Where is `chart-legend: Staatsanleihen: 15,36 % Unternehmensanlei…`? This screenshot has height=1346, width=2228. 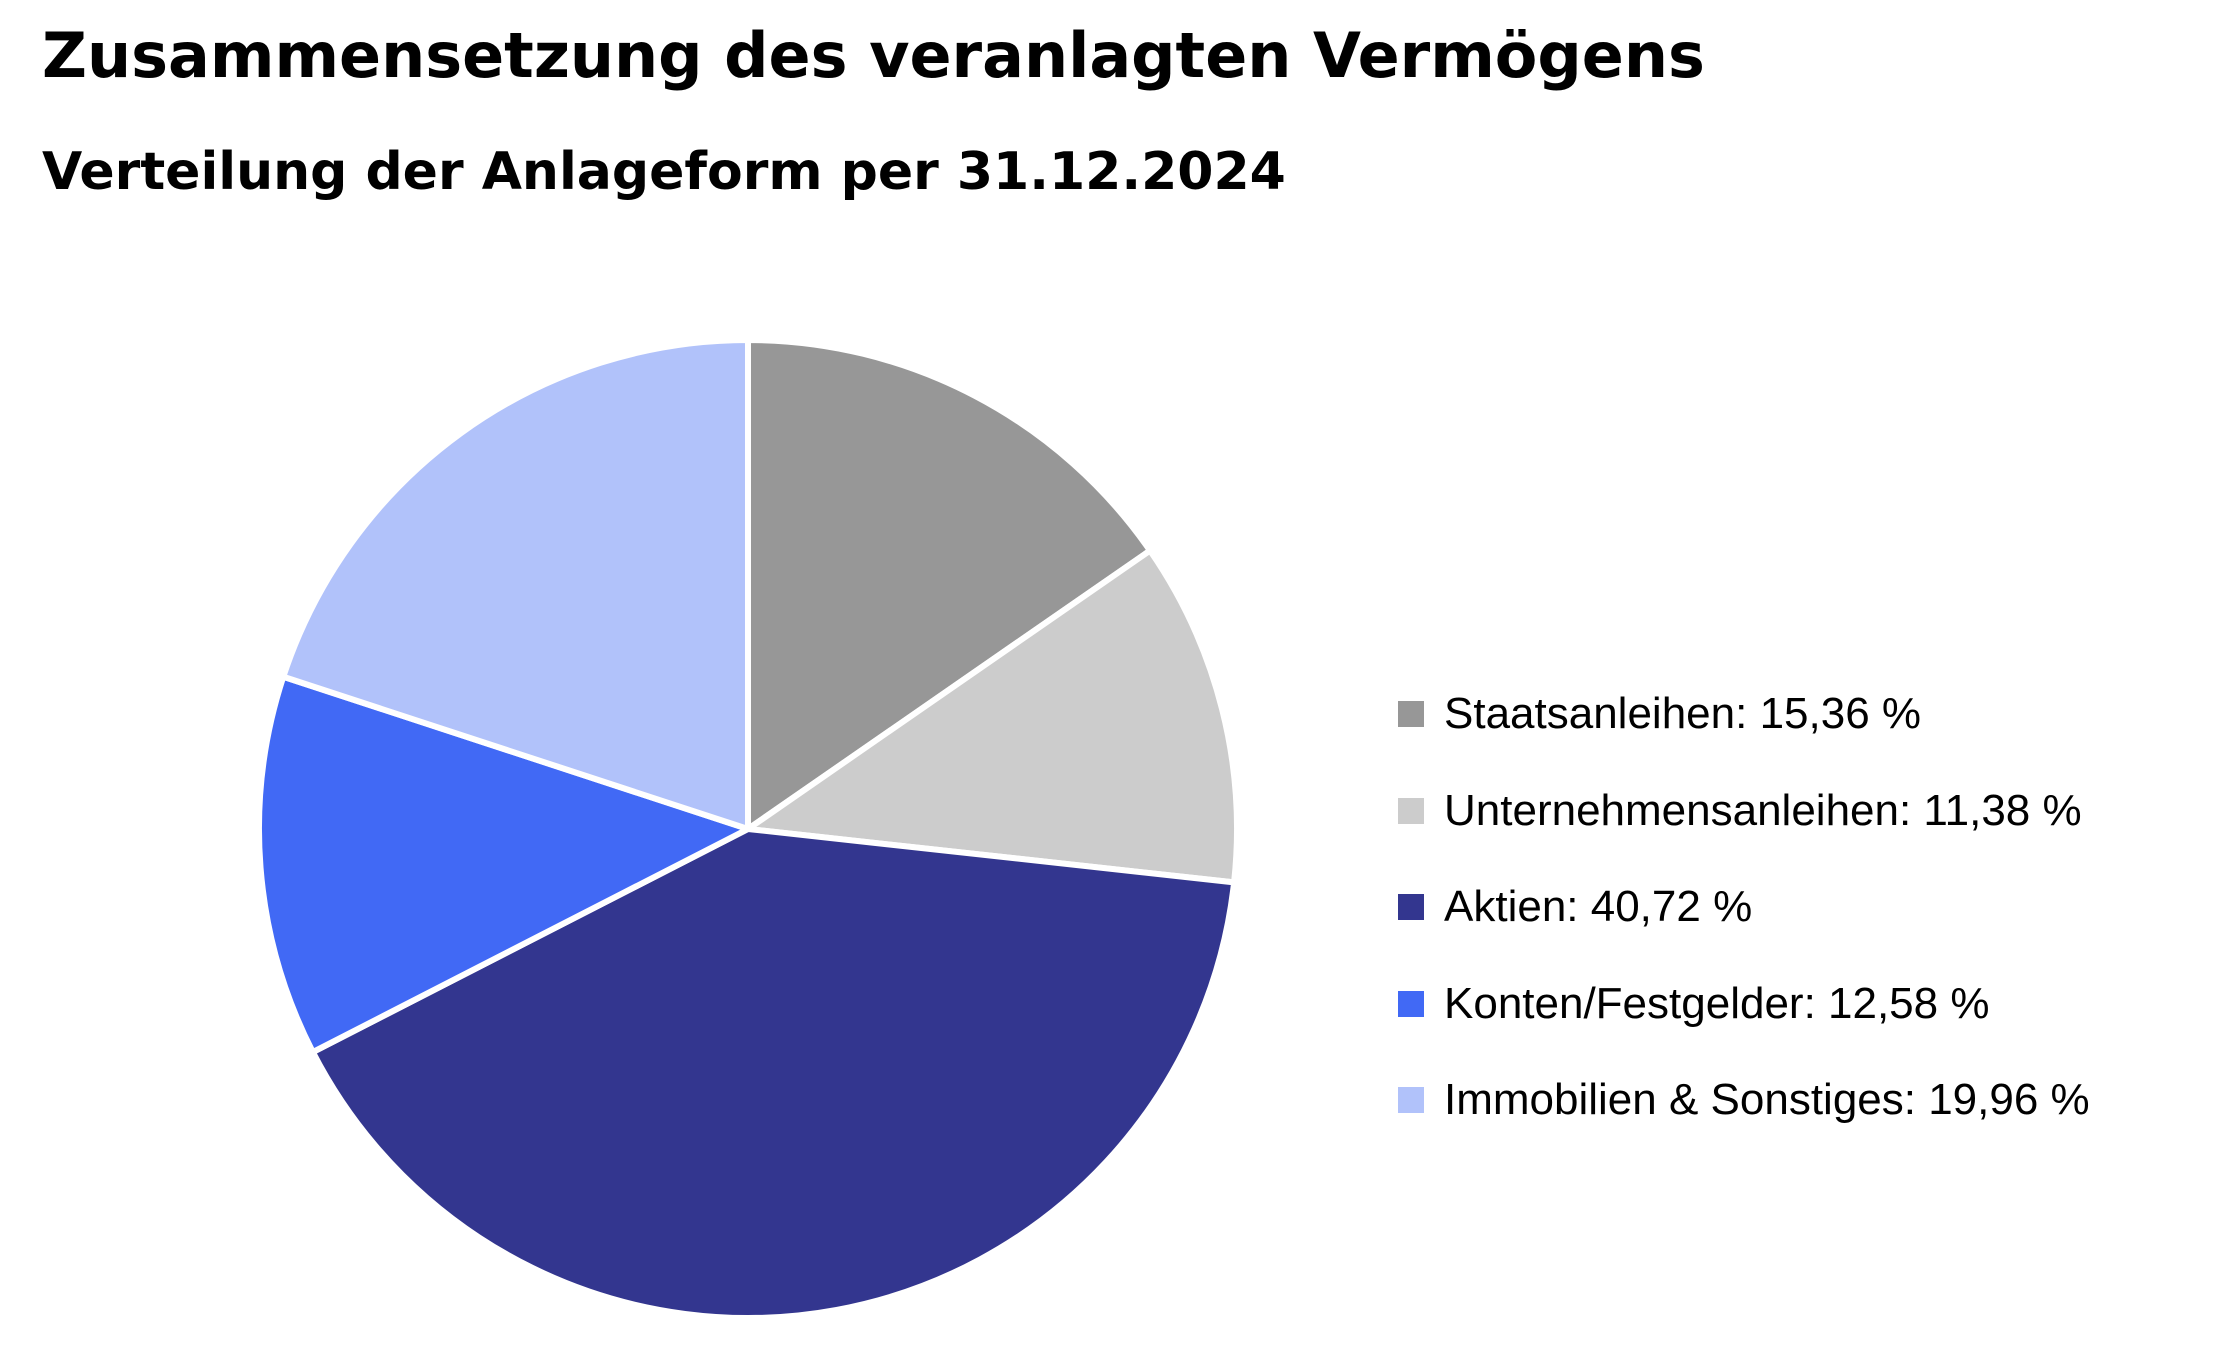
chart-legend: Staatsanleihen: 15,36 % Unternehmensanlei… is located at coordinates (1744, 907).